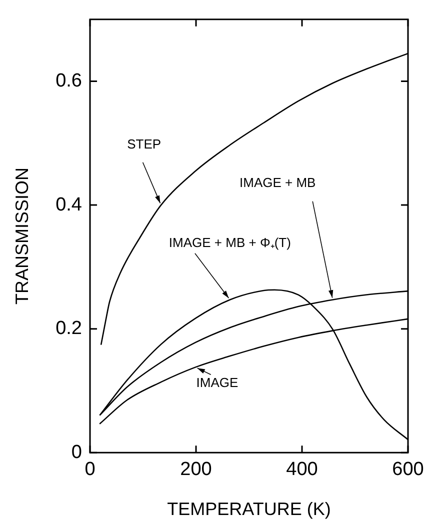 The width and height of the screenshot is (434, 529). Describe the element at coordinates (278, 182) in the screenshot. I see `text: IMAGE + MB` at that location.